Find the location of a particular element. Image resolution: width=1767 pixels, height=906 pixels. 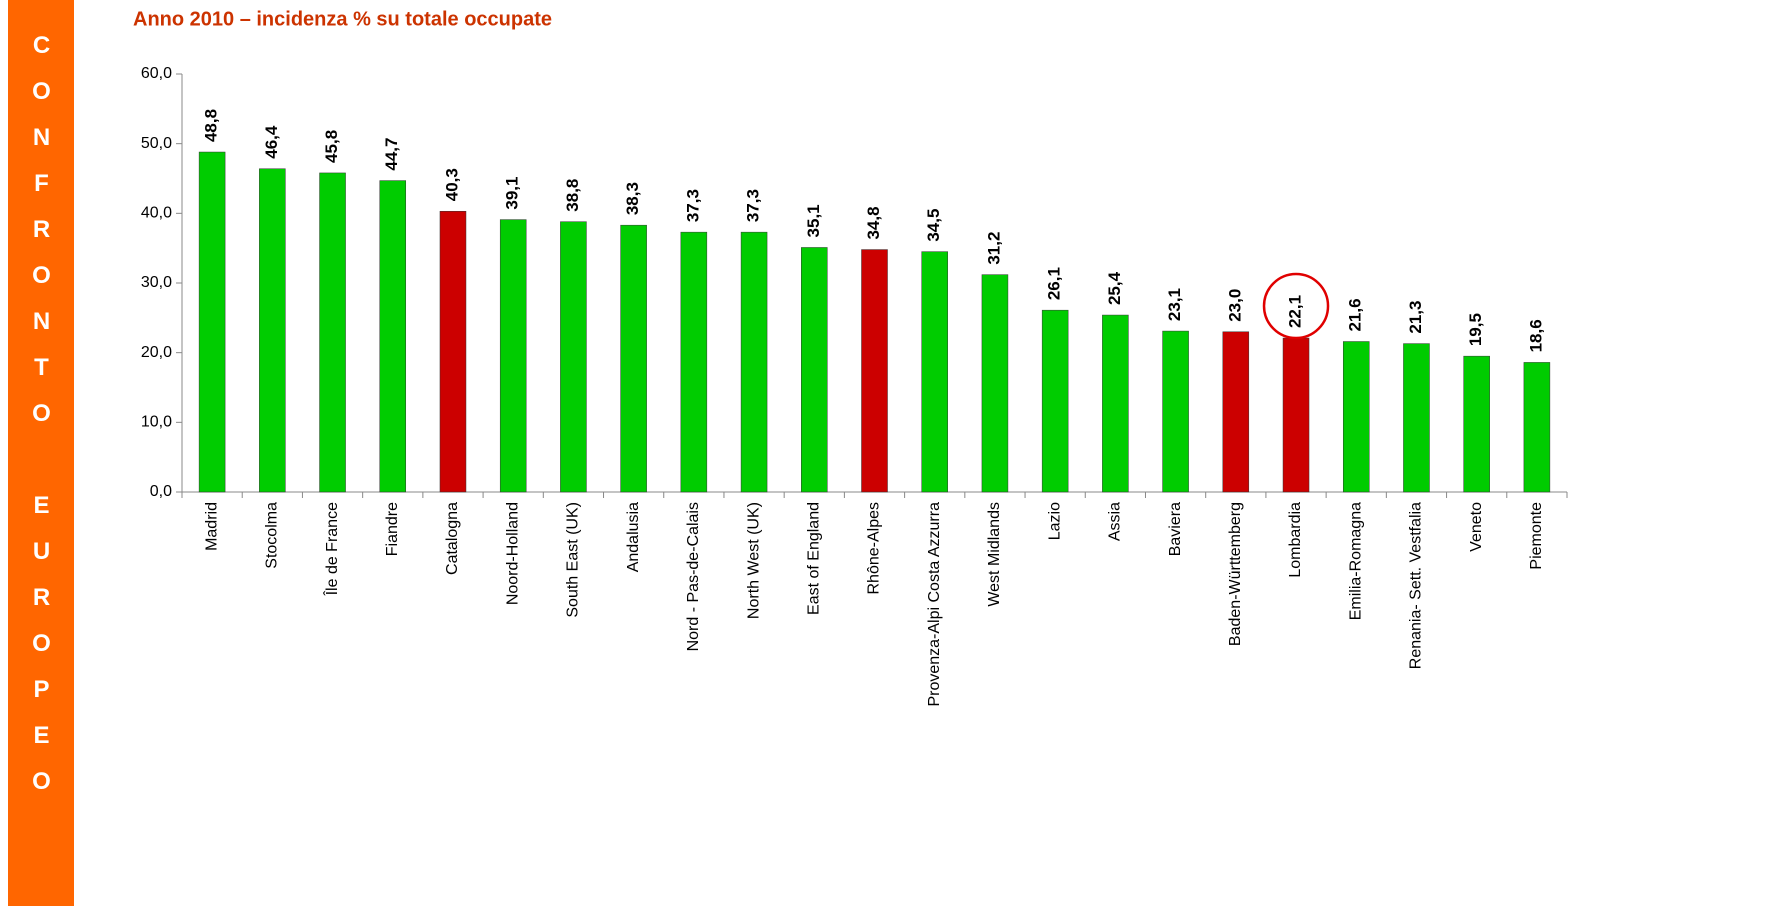

x-tick-label: Provenza-Alpi Costa Azzurra is located at coordinates (934, 604).